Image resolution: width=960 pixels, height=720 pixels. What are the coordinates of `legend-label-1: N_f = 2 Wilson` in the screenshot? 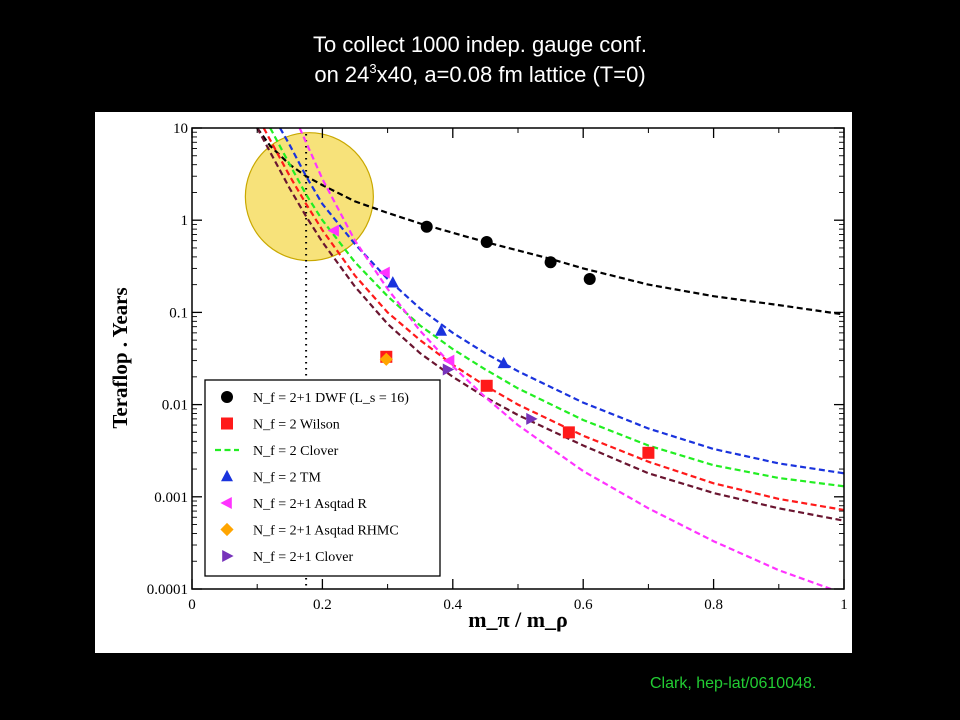 It's located at (296, 425).